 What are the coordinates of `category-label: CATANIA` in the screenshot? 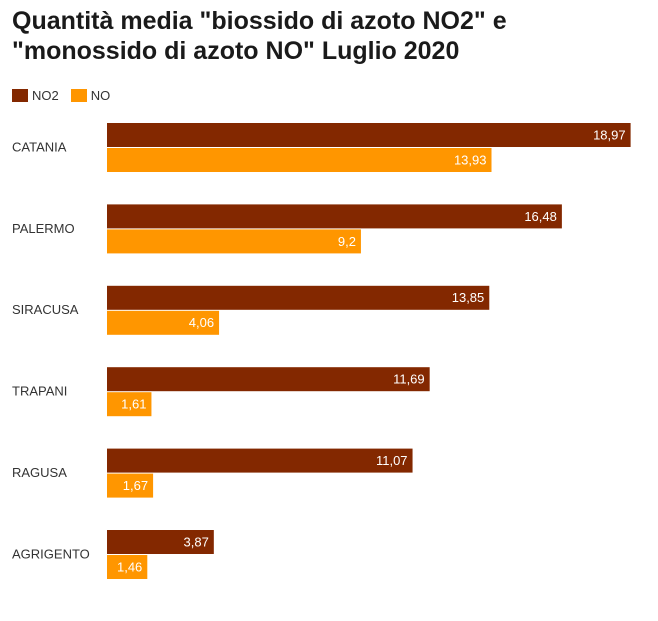 It's located at (39, 146).